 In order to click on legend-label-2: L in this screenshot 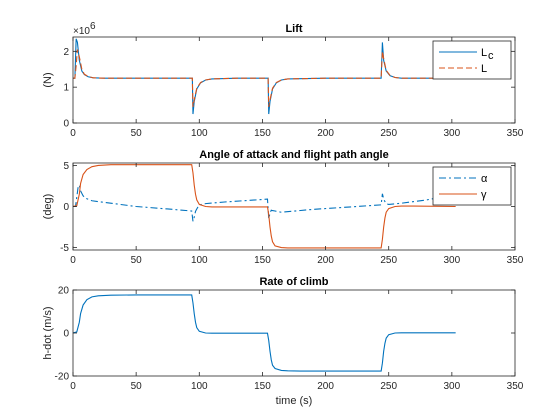, I will do `click(484, 69)`.